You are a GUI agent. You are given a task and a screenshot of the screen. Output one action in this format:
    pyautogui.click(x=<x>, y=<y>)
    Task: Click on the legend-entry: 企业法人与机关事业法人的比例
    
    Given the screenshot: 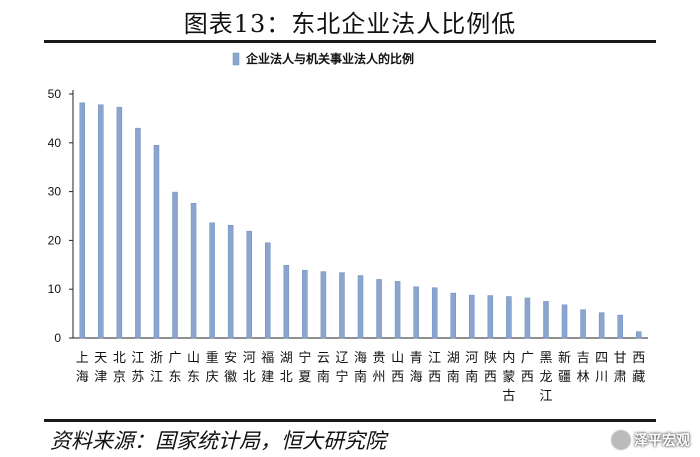 What is the action you would take?
    pyautogui.click(x=323, y=58)
    